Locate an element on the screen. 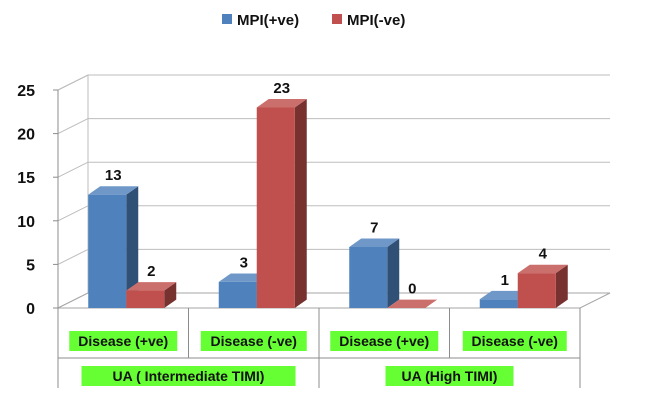  y-tick-label: 5 is located at coordinates (30, 265).